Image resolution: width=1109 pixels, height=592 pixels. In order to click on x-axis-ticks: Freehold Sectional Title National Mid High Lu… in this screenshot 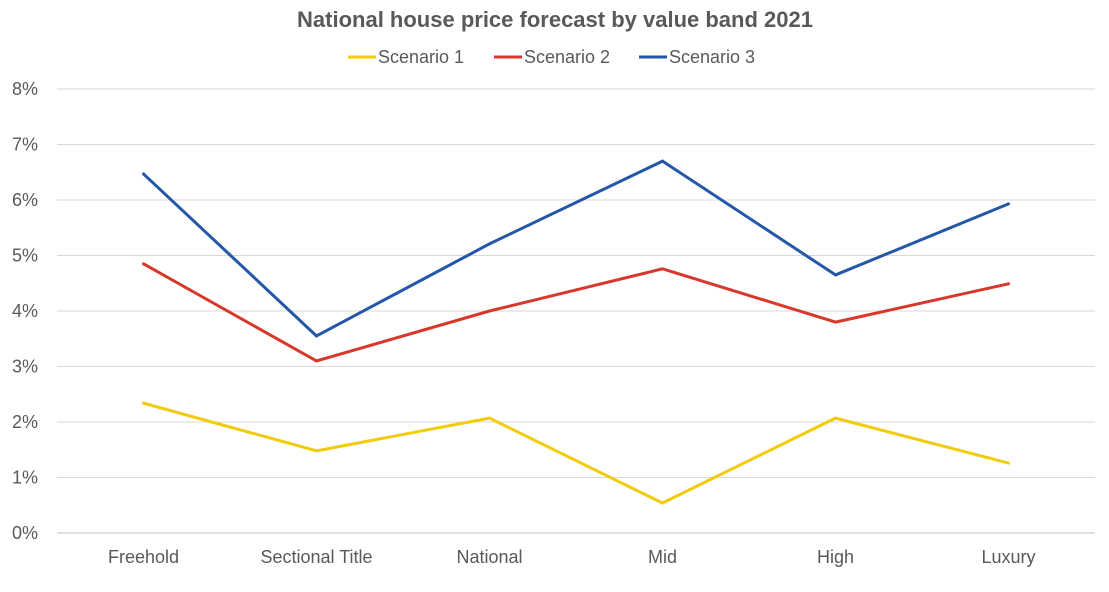, I will do `click(572, 557)`.